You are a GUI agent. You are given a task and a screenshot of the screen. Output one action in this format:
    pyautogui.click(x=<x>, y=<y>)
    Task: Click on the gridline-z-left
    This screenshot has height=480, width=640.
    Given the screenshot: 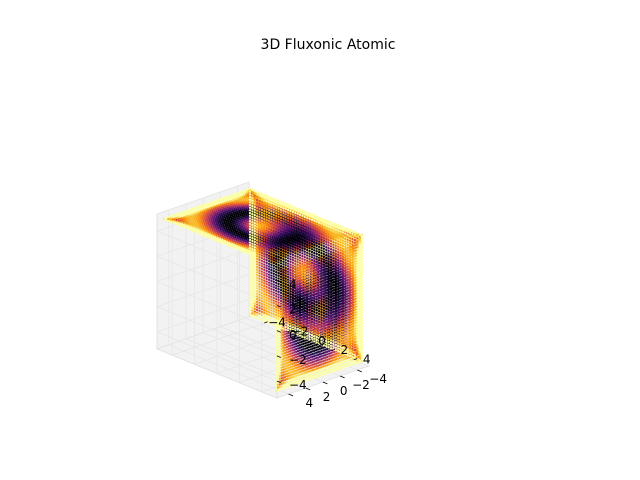 What is the action you would take?
    pyautogui.click(x=217, y=331)
    